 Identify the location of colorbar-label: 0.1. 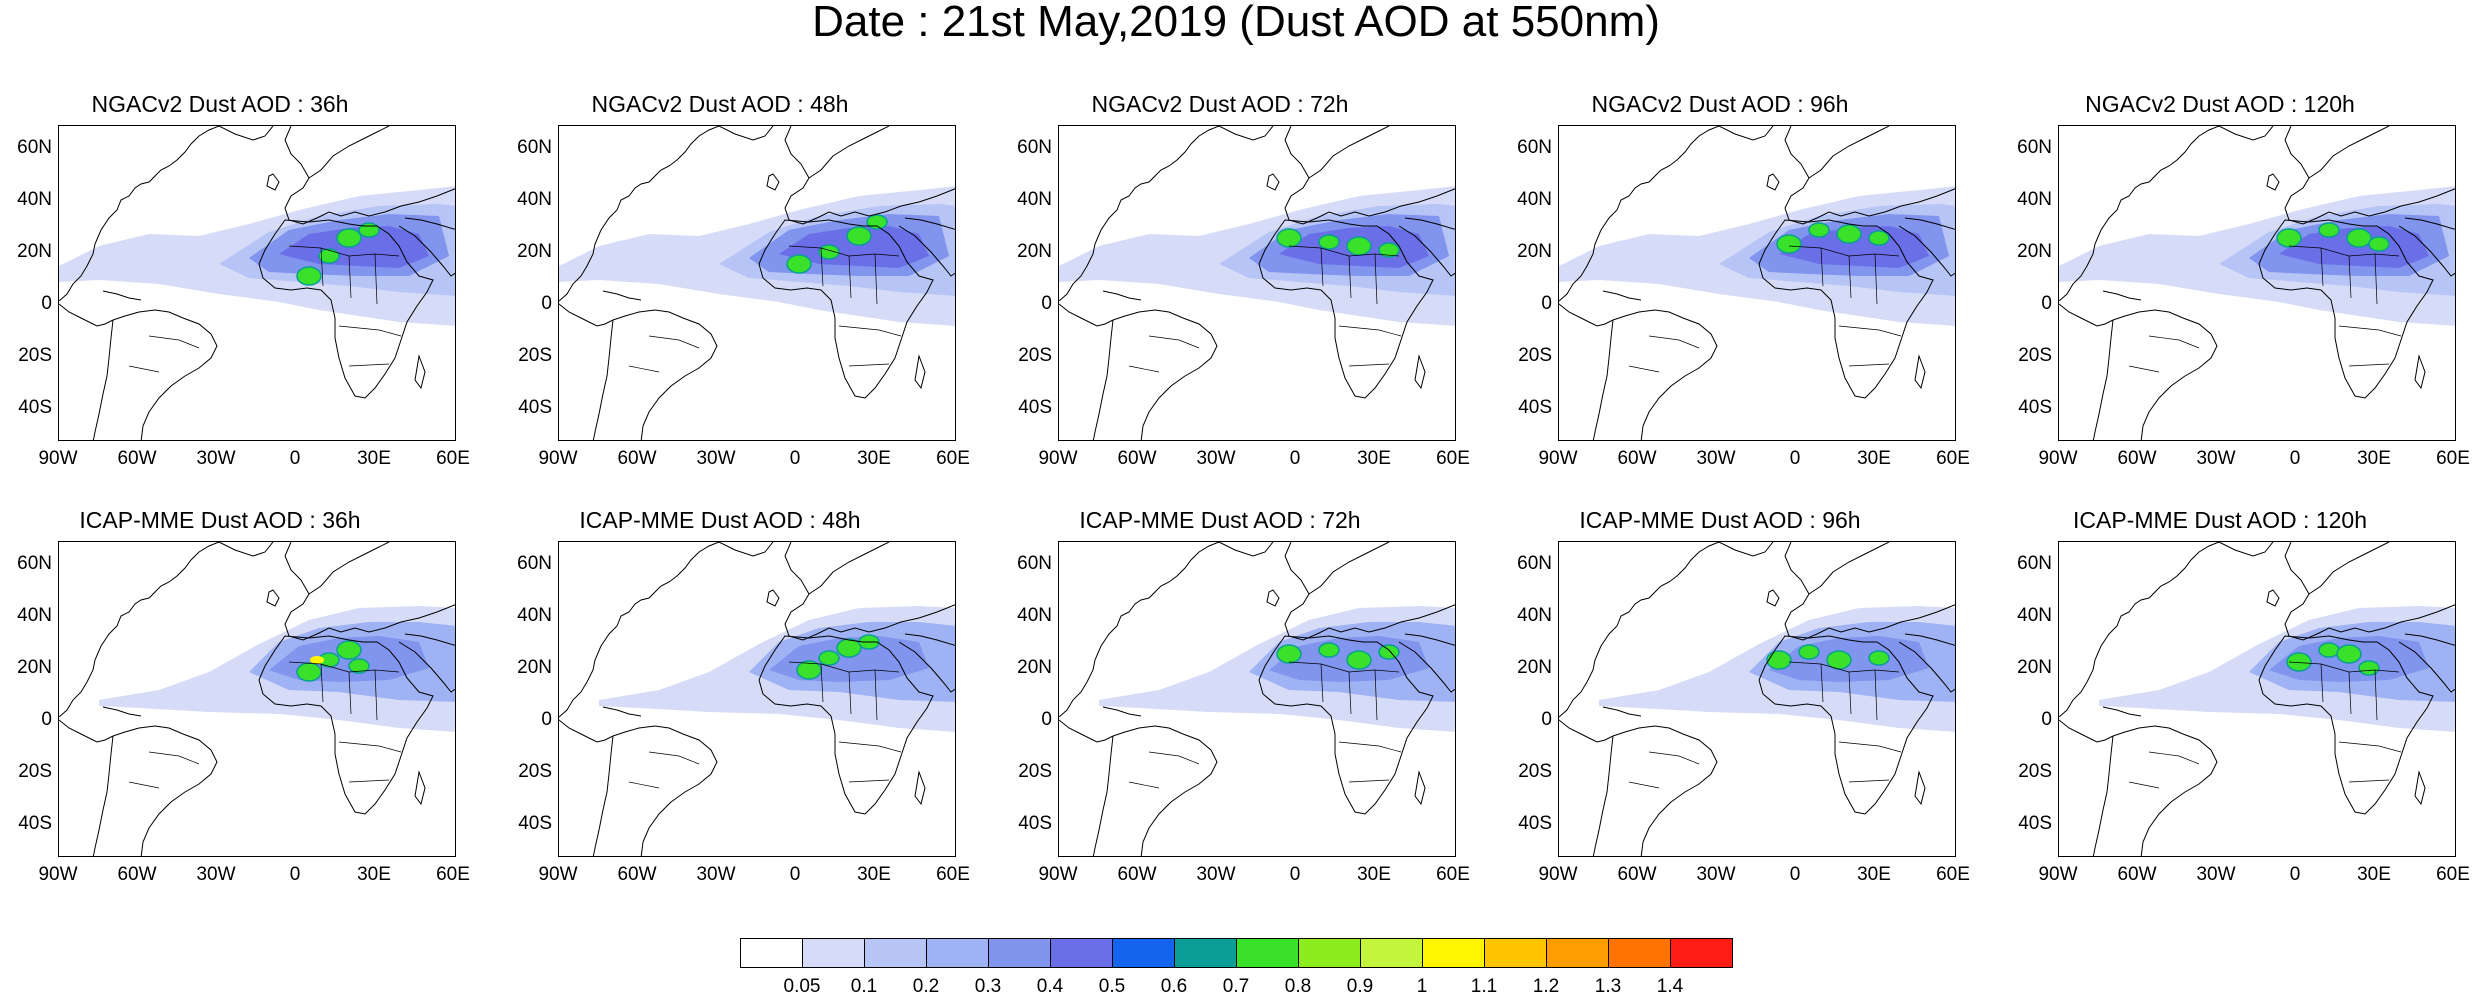
(864, 986).